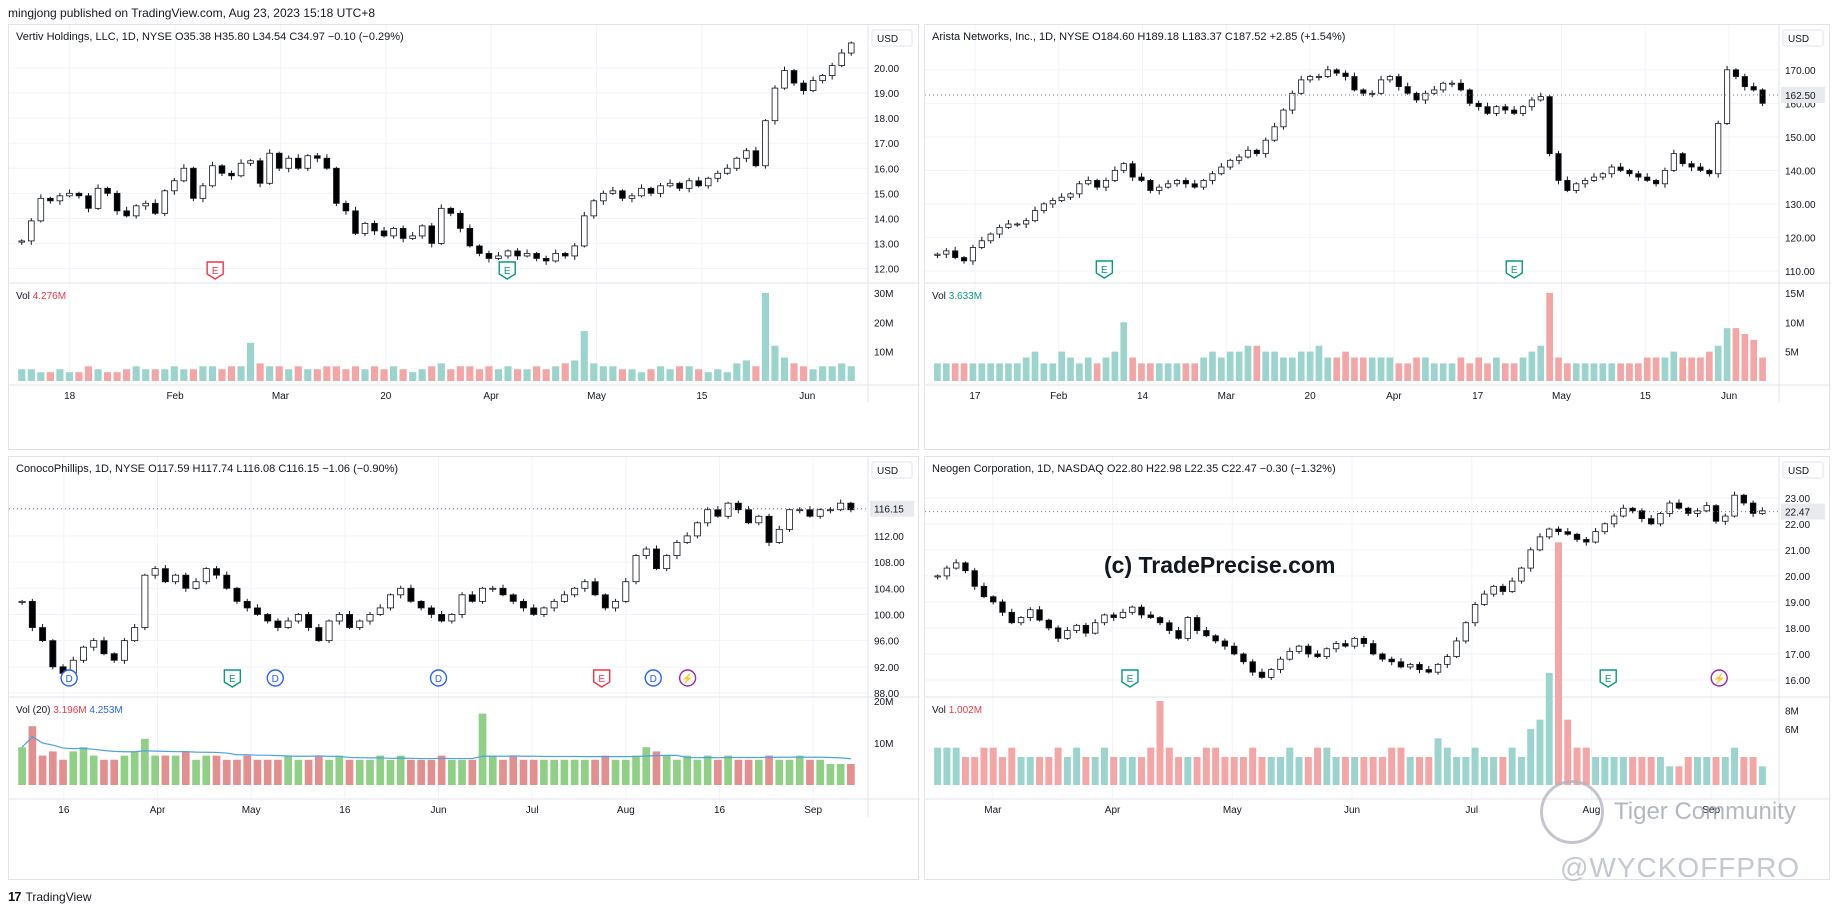 This screenshot has height=914, width=1838. I want to click on x-tick-label: 17, so click(975, 396).